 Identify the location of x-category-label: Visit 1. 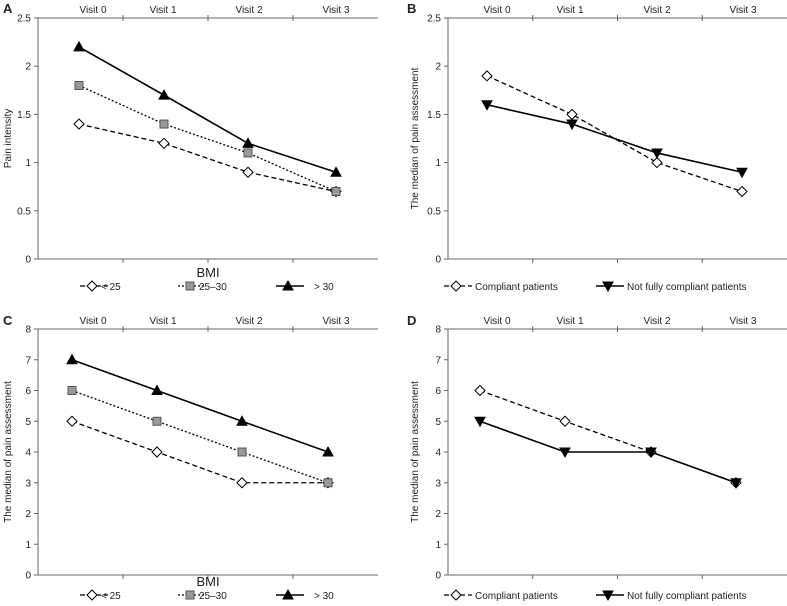
(569, 321).